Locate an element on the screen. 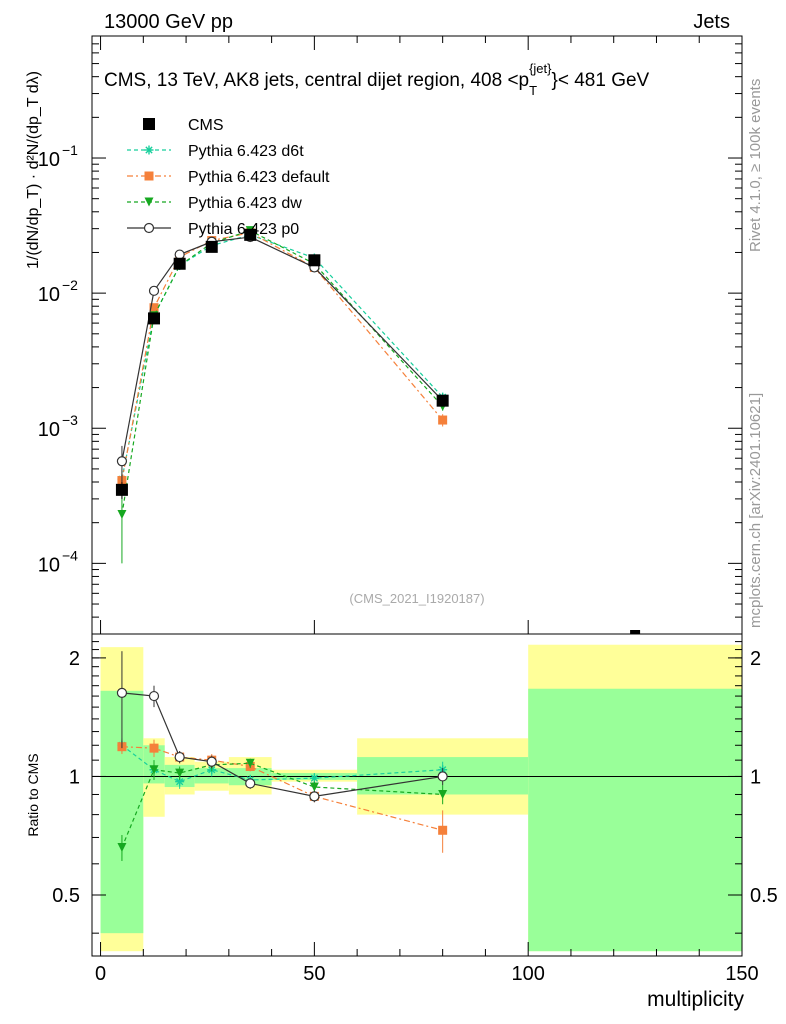 The height and width of the screenshot is (1024, 786). ratio-ytick-label-2: 2 is located at coordinates (74, 659).